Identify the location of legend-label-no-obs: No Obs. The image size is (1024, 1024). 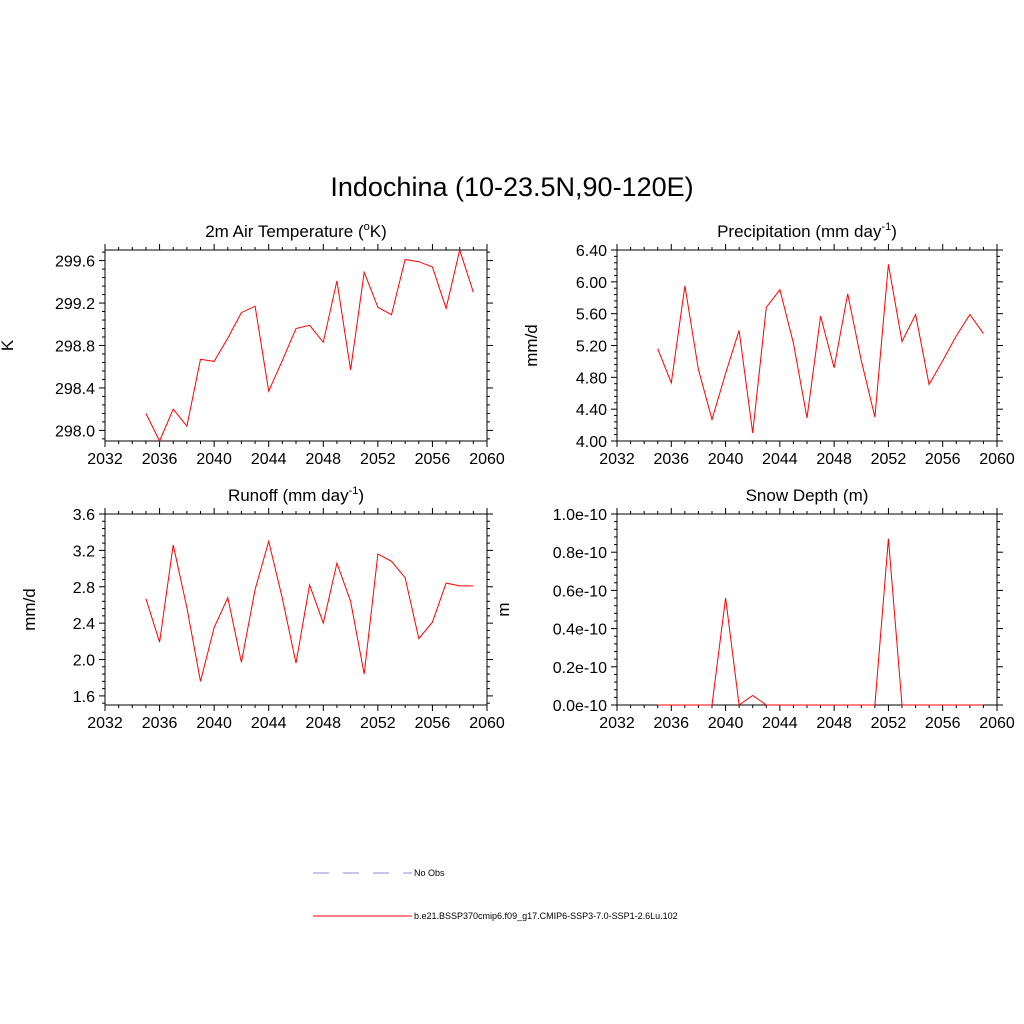
(429, 873).